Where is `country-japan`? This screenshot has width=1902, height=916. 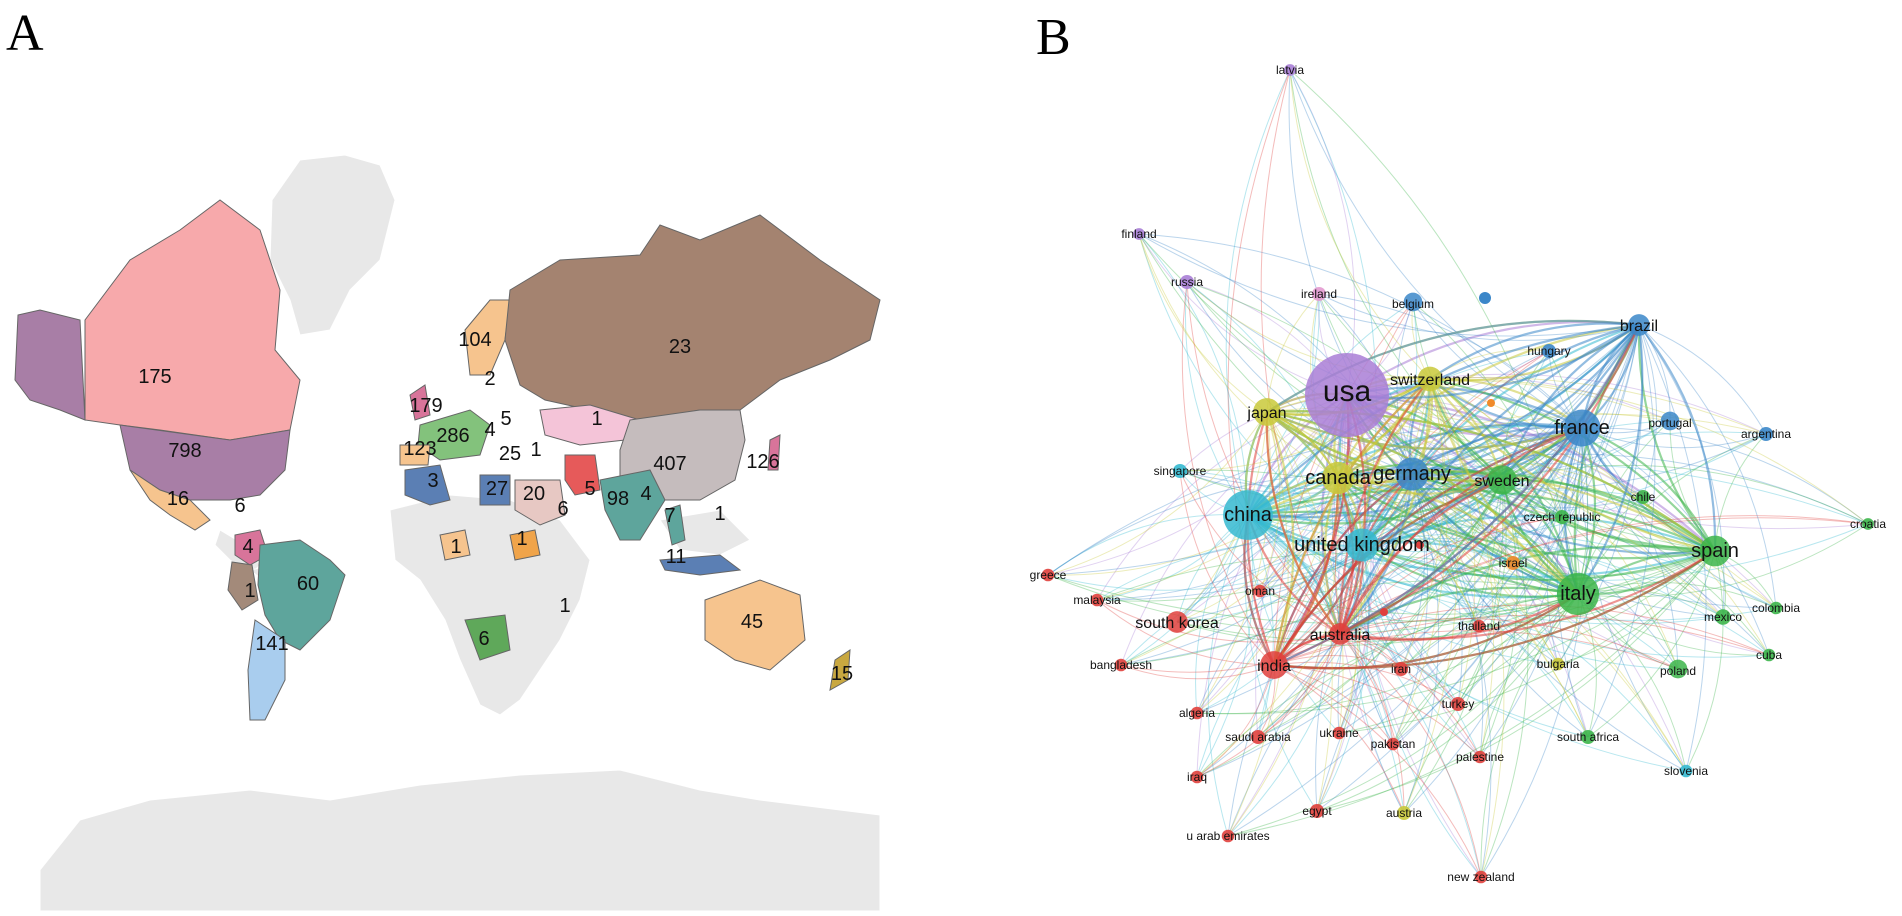 country-japan is located at coordinates (774, 452).